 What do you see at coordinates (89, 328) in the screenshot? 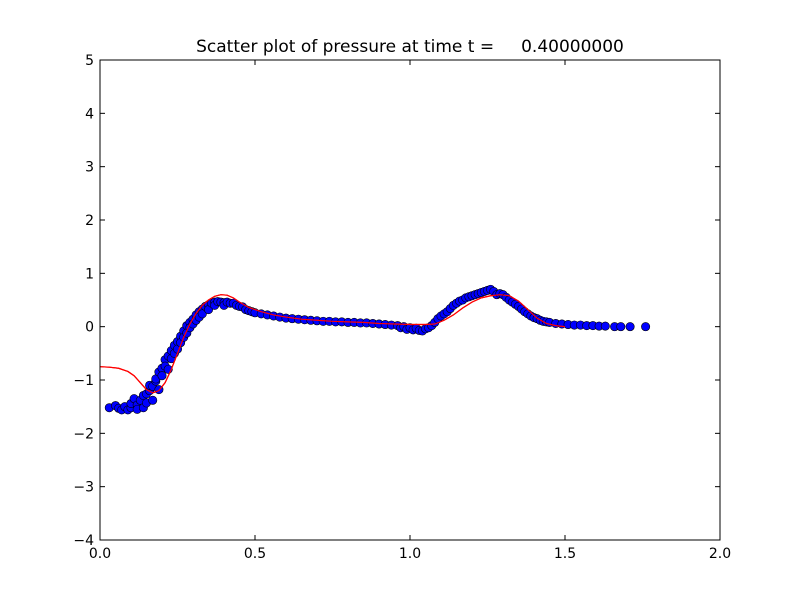
I see `y-tick-label: 0` at bounding box center [89, 328].